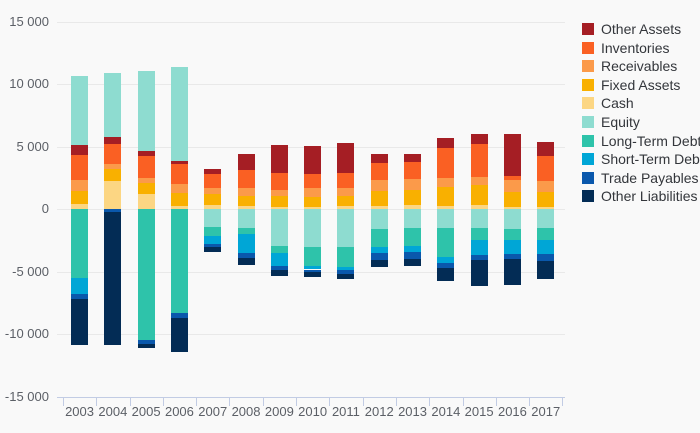  I want to click on legend-item-long-term-debt: Long-Term Debt, so click(641, 141).